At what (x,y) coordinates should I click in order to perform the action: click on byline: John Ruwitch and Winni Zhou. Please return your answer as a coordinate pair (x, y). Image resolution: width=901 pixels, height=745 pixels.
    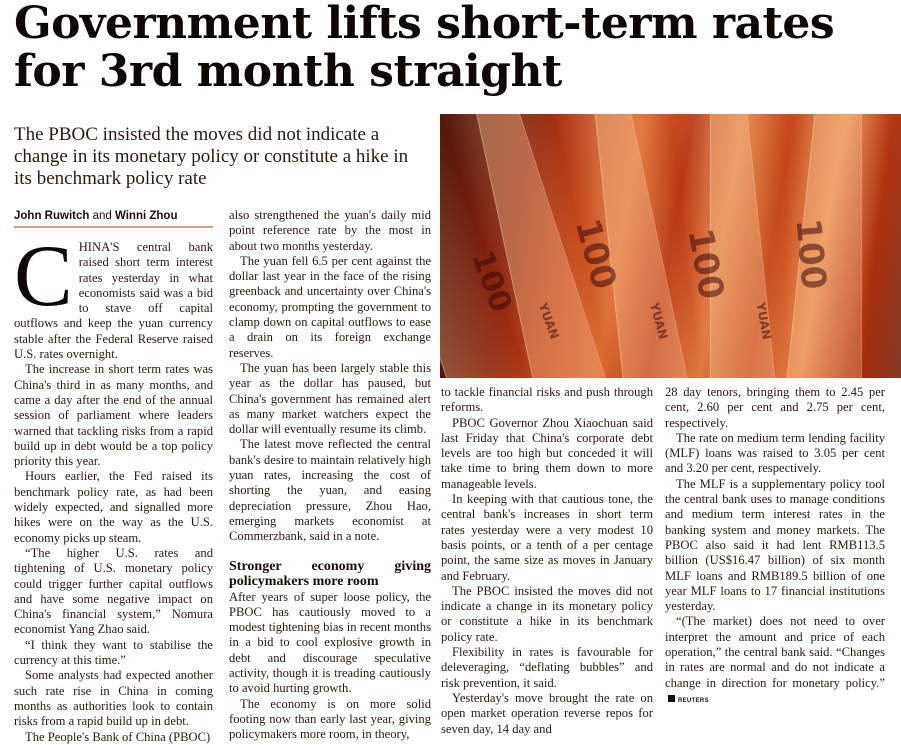
    Looking at the image, I should click on (113, 219).